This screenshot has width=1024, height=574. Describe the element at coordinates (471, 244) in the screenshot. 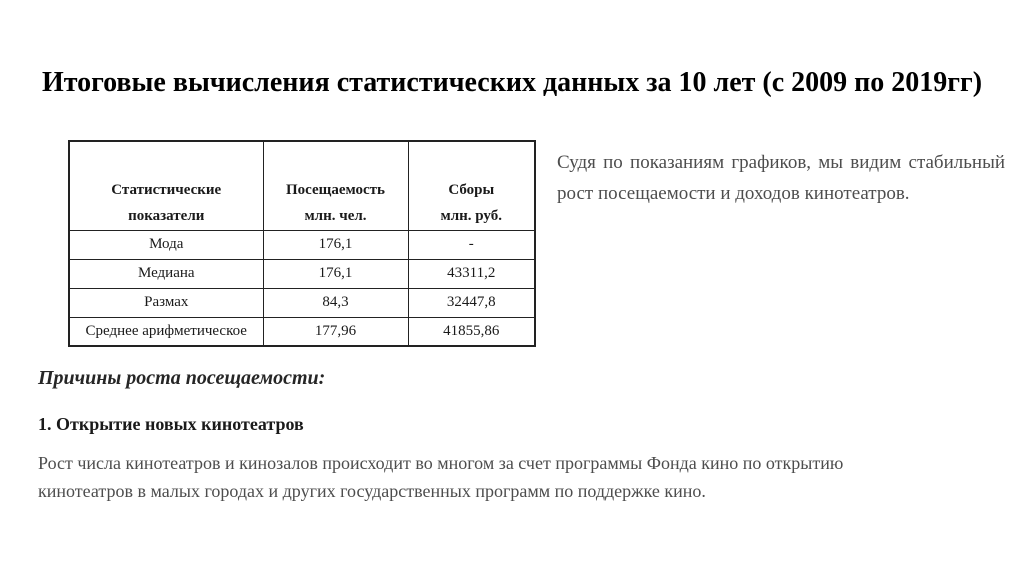

I see `cell-revenue: -` at that location.